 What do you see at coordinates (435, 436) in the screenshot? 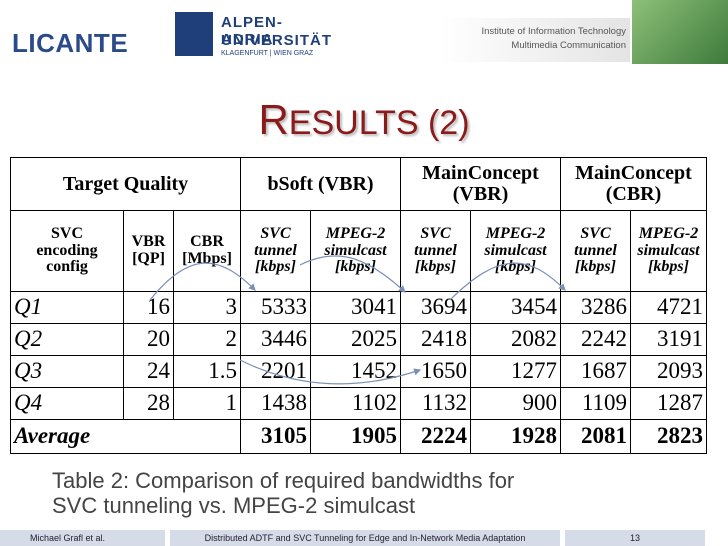
I see `average-cell: 2224` at bounding box center [435, 436].